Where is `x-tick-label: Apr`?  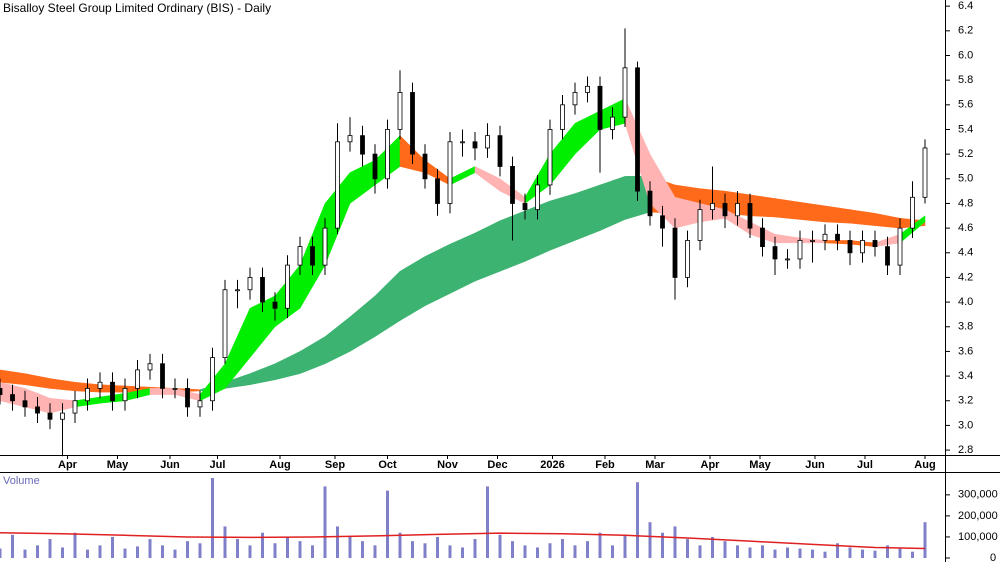
x-tick-label: Apr is located at coordinates (68, 465).